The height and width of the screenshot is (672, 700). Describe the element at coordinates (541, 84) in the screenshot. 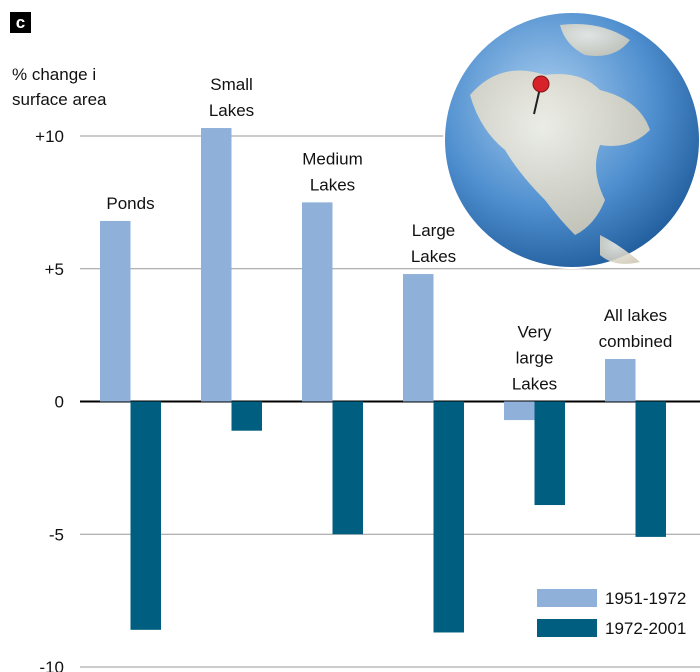

I see `globe-pin` at that location.